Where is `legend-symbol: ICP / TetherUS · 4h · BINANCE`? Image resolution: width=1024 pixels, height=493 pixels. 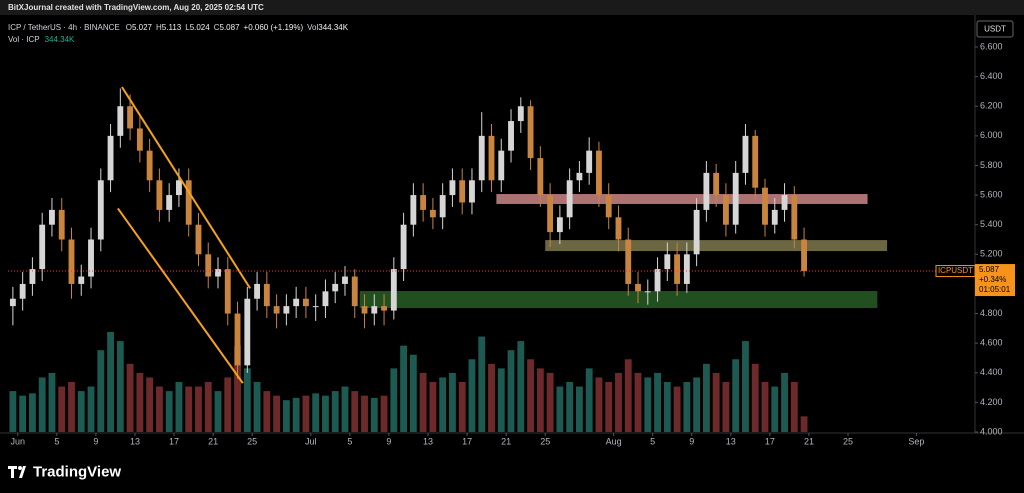 legend-symbol: ICP / TetherUS · 4h · BINANCE is located at coordinates (64, 27).